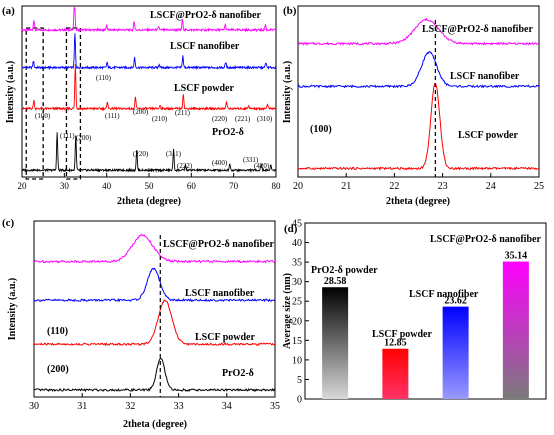 This screenshot has height=435, width=554. Describe the element at coordinates (485, 76) in the screenshot. I see `panel-b-label-lscf-nanofiber: LSCF nanofiber` at that location.